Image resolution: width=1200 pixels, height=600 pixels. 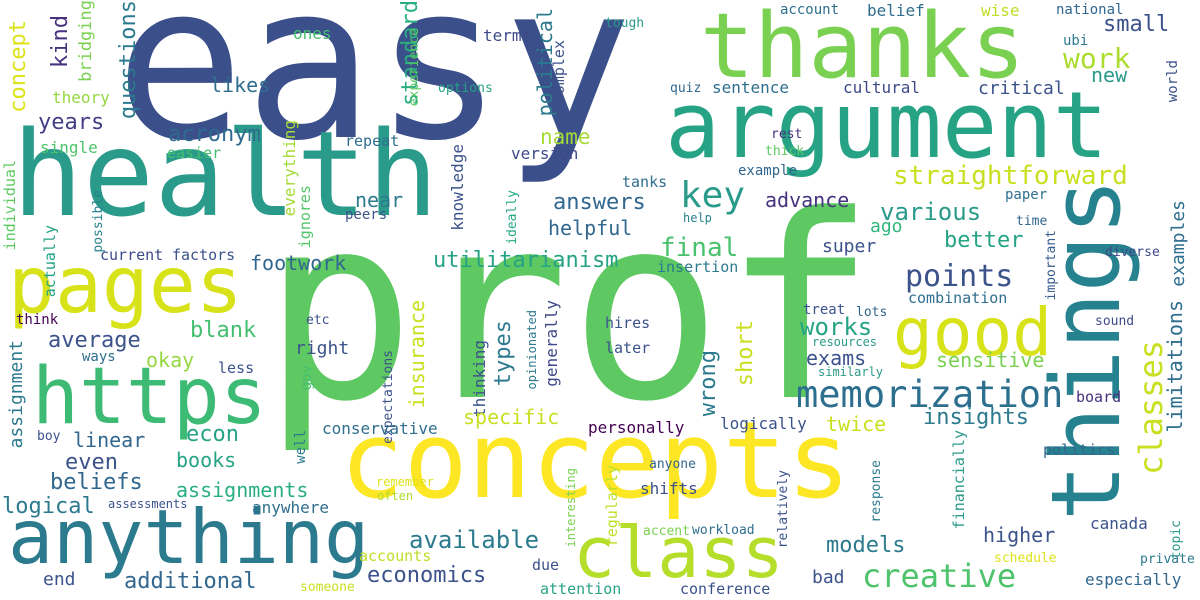 I want to click on word-quiz: quiz, so click(x=686, y=88).